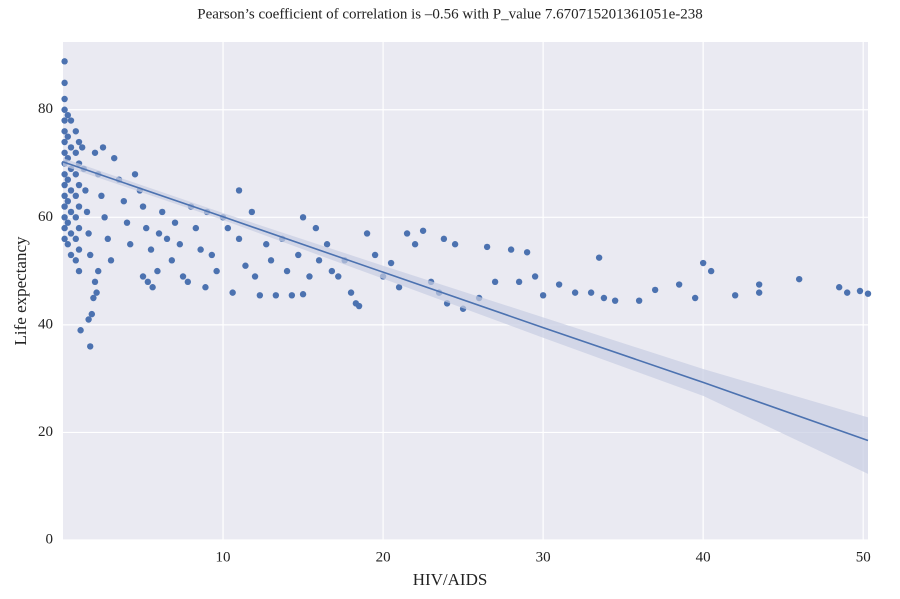  I want to click on y-axis-label: Life expectancy, so click(20, 291).